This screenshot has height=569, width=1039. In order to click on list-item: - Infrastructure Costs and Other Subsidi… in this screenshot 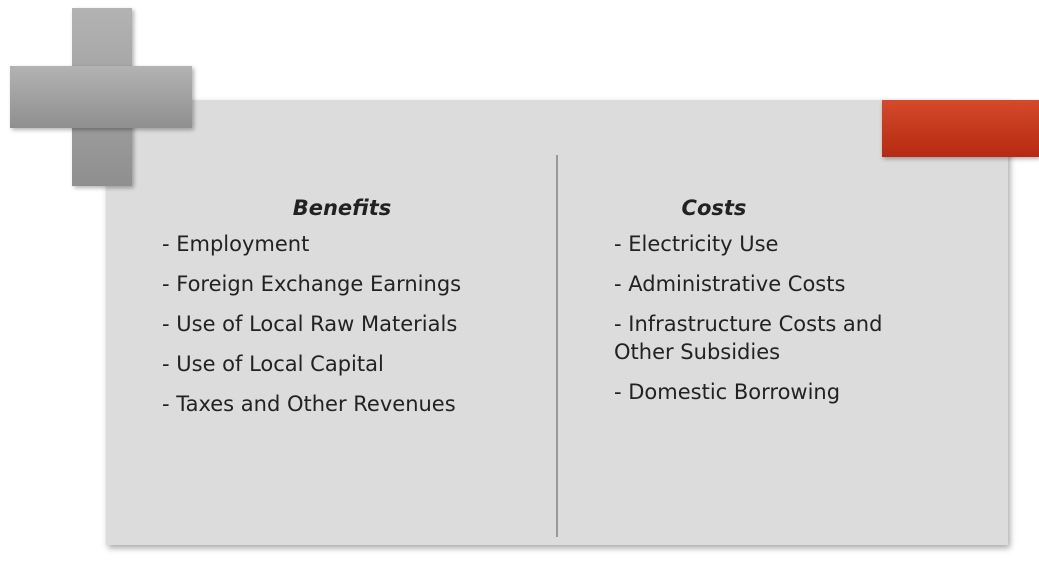, I will do `click(748, 338)`.